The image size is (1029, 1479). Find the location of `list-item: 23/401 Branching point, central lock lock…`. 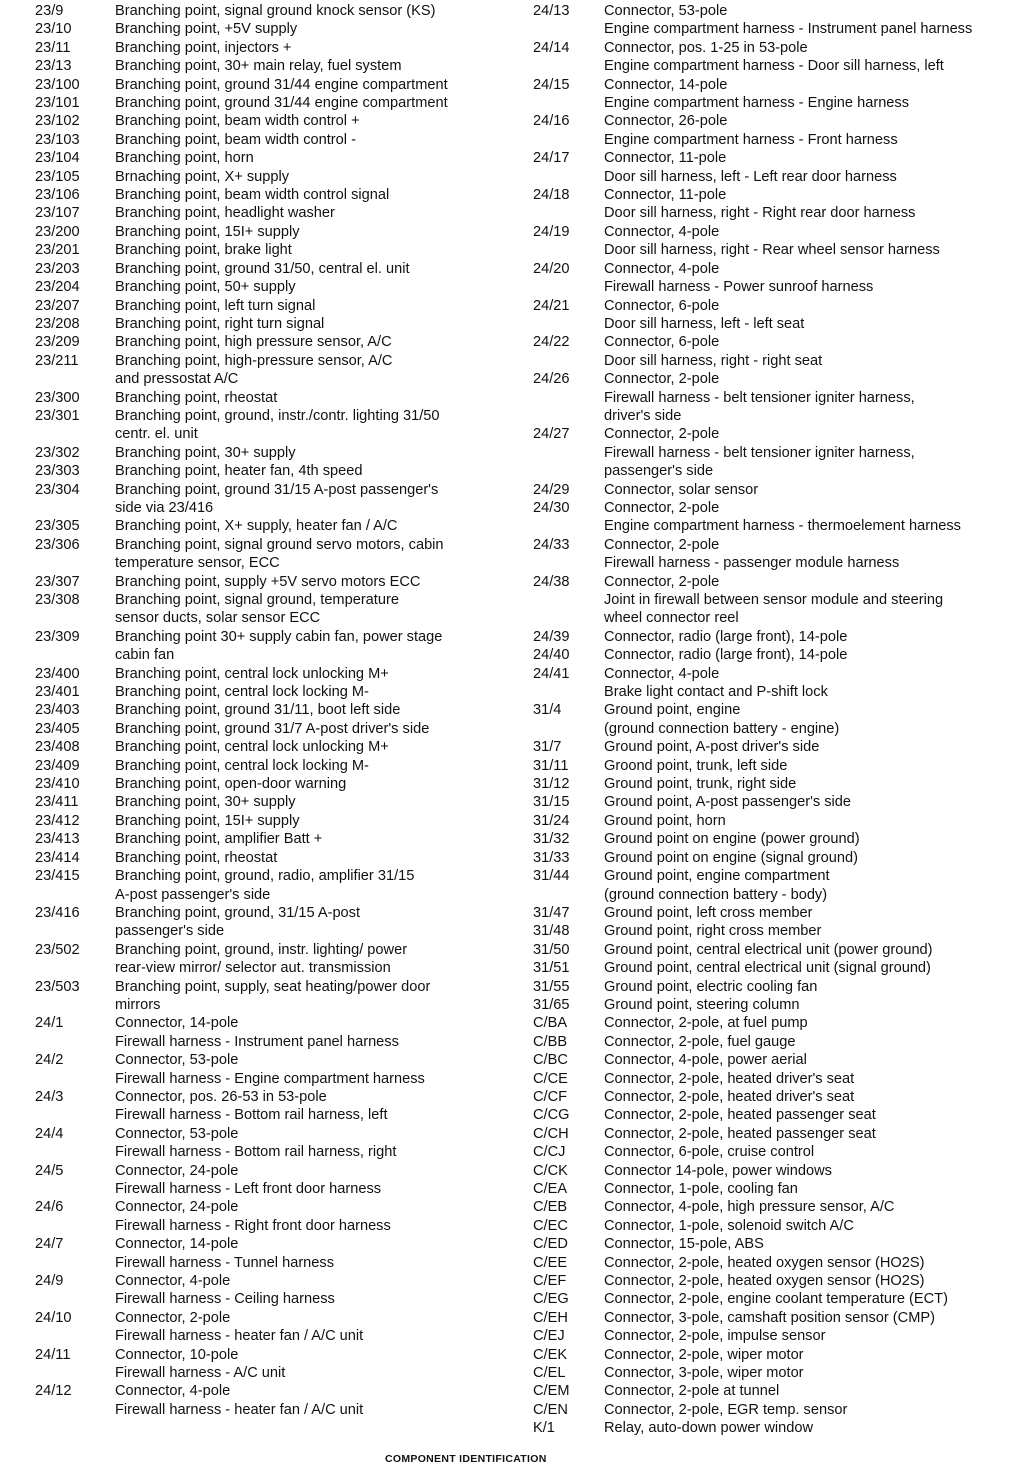

list-item: 23/401 Branching point, central lock lock… is located at coordinates (276, 692).